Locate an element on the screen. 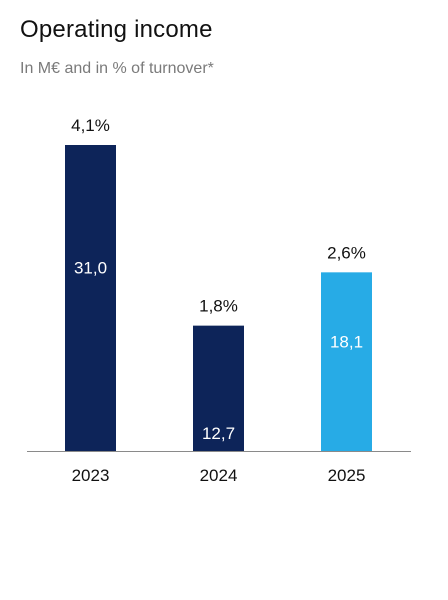 This screenshot has height=600, width=448. x-tick-label: 2023 is located at coordinates (91, 475).